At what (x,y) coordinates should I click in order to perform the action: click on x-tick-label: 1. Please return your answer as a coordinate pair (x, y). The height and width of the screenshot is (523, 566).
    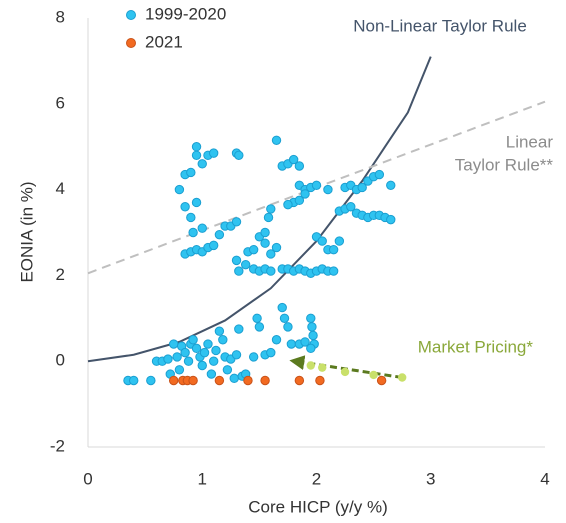
    Looking at the image, I should click on (202, 478).